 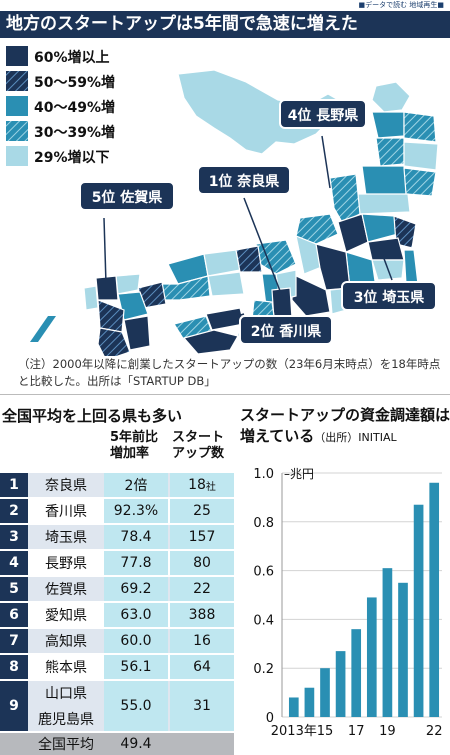 I want to click on x-tick-label: 19, so click(x=387, y=731).